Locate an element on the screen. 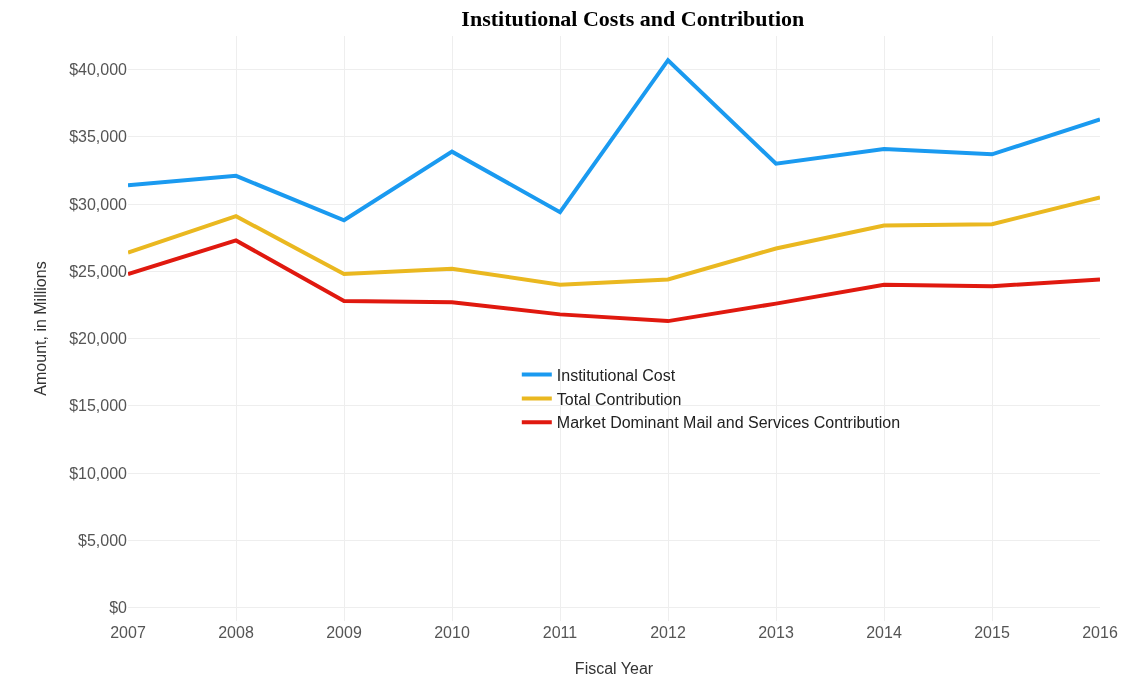  legend-label: Institutional Cost is located at coordinates (616, 375).